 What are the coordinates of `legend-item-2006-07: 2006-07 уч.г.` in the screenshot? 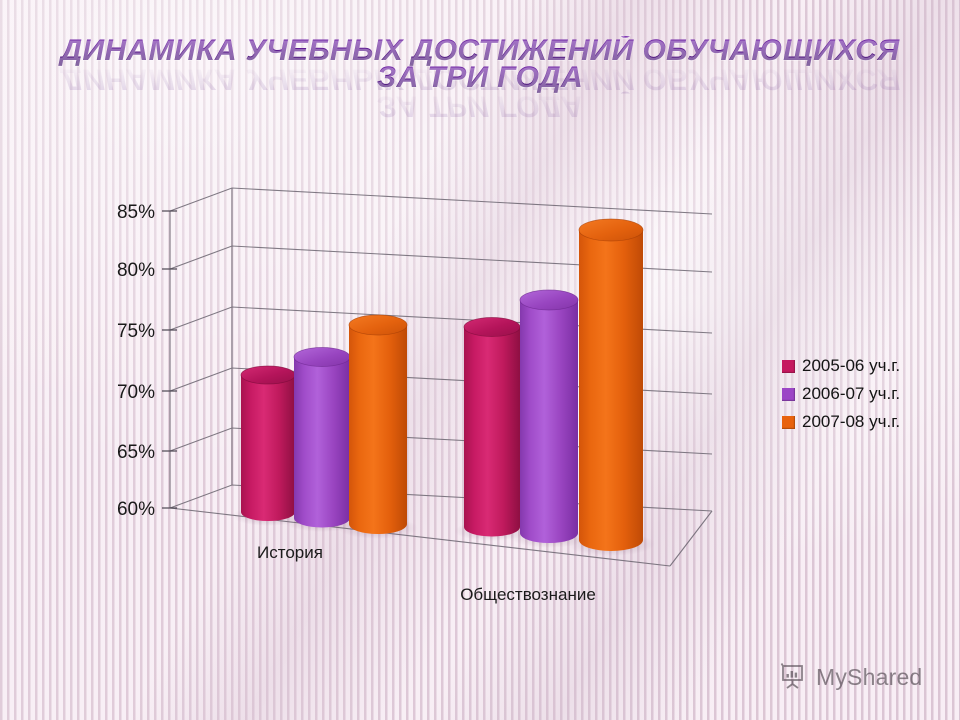 It's located at (841, 394).